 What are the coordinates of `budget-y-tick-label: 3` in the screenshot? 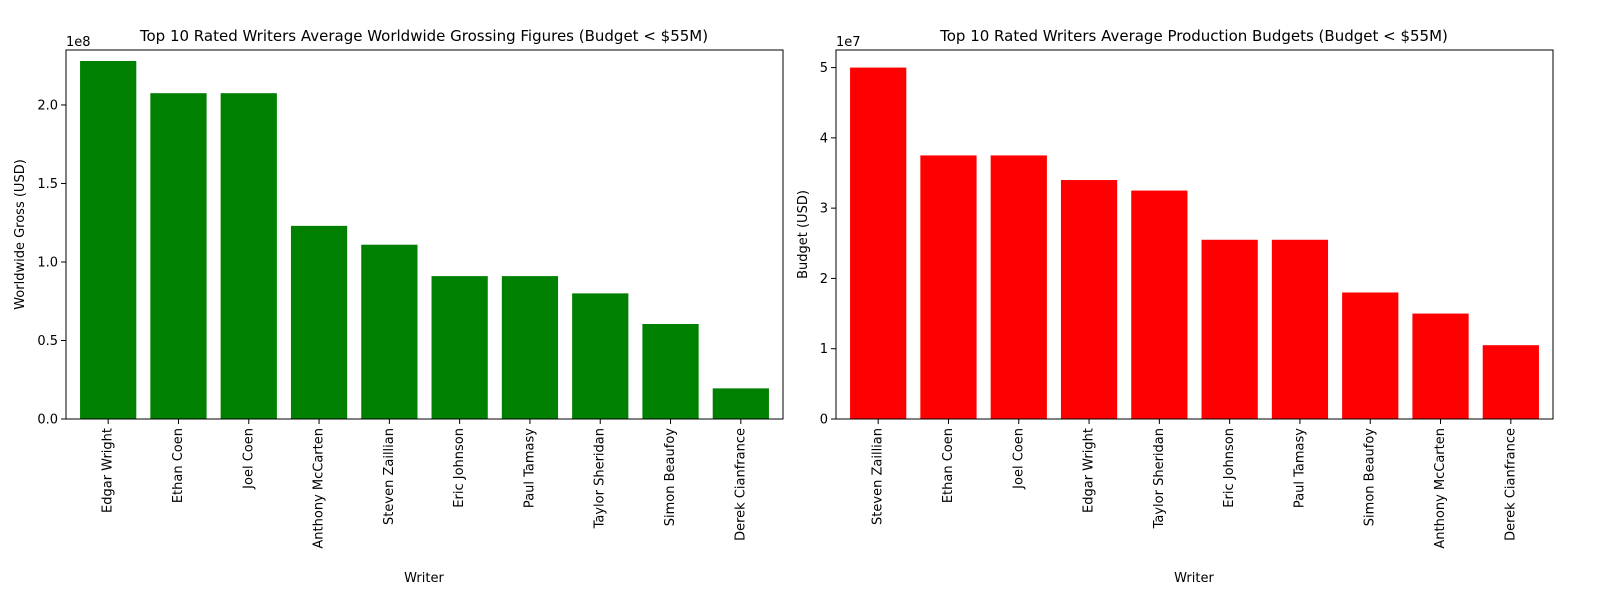 It's located at (824, 209).